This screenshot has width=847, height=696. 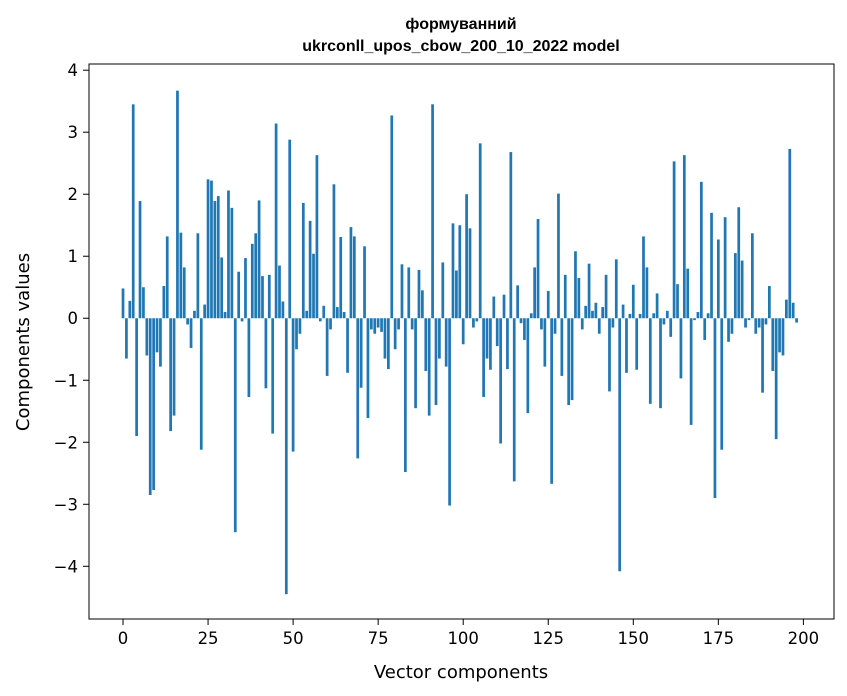 I want to click on x-tick-label: 150, so click(x=634, y=638).